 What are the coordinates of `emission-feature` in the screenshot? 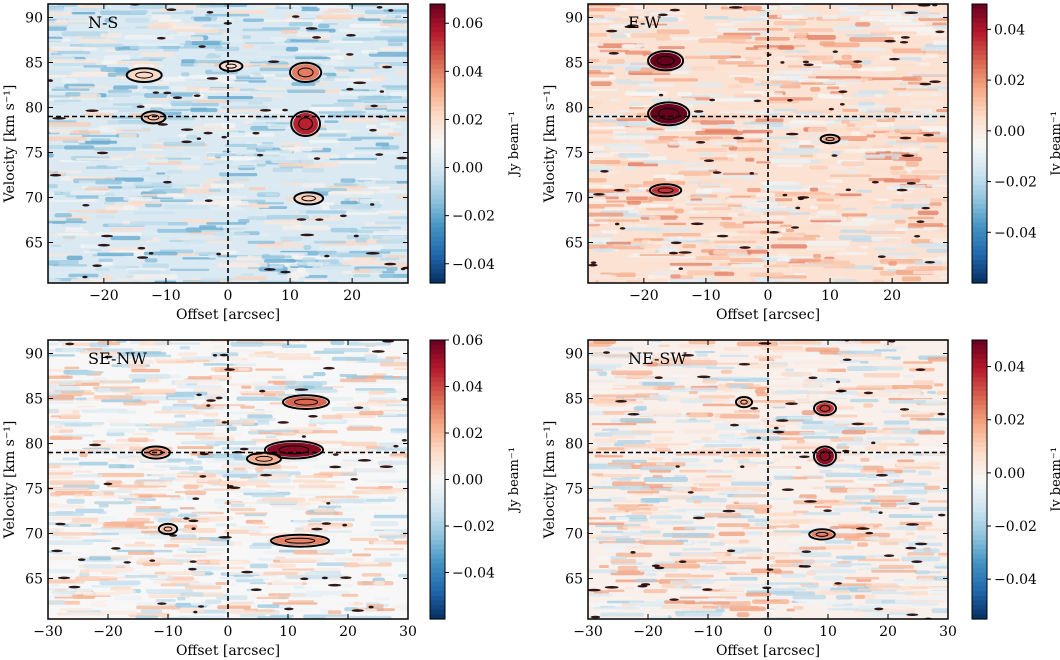 It's located at (825, 456).